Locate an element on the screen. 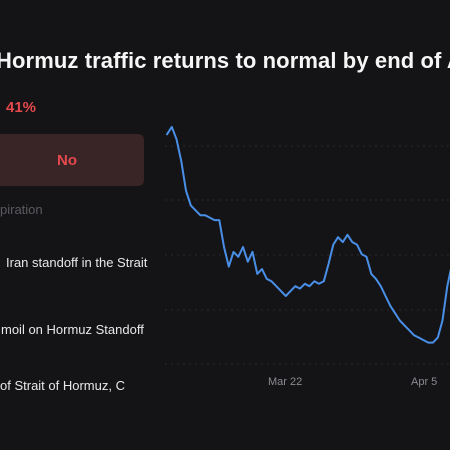 The height and width of the screenshot is (450, 450). news-link-text: of Strait of Hormuz, C is located at coordinates (62, 385).